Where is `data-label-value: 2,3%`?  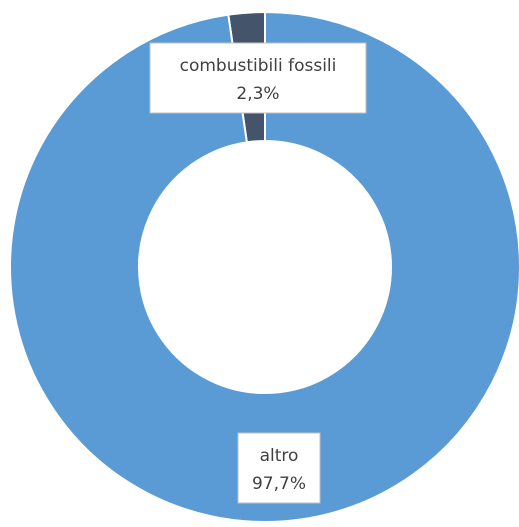 data-label-value: 2,3% is located at coordinates (257, 94).